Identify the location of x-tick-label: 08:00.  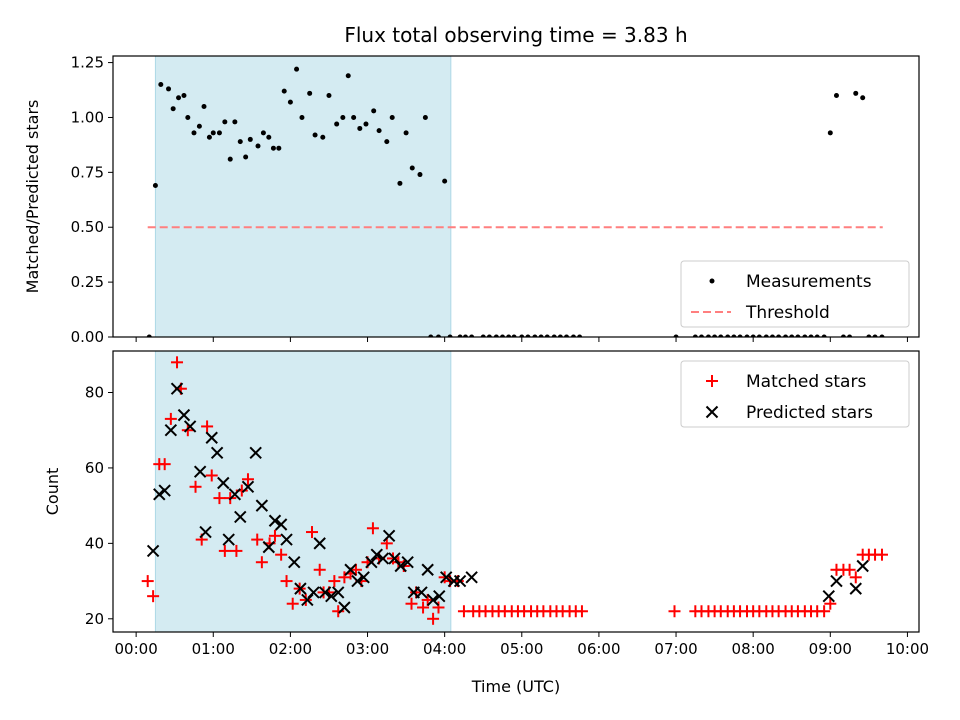
(753, 649).